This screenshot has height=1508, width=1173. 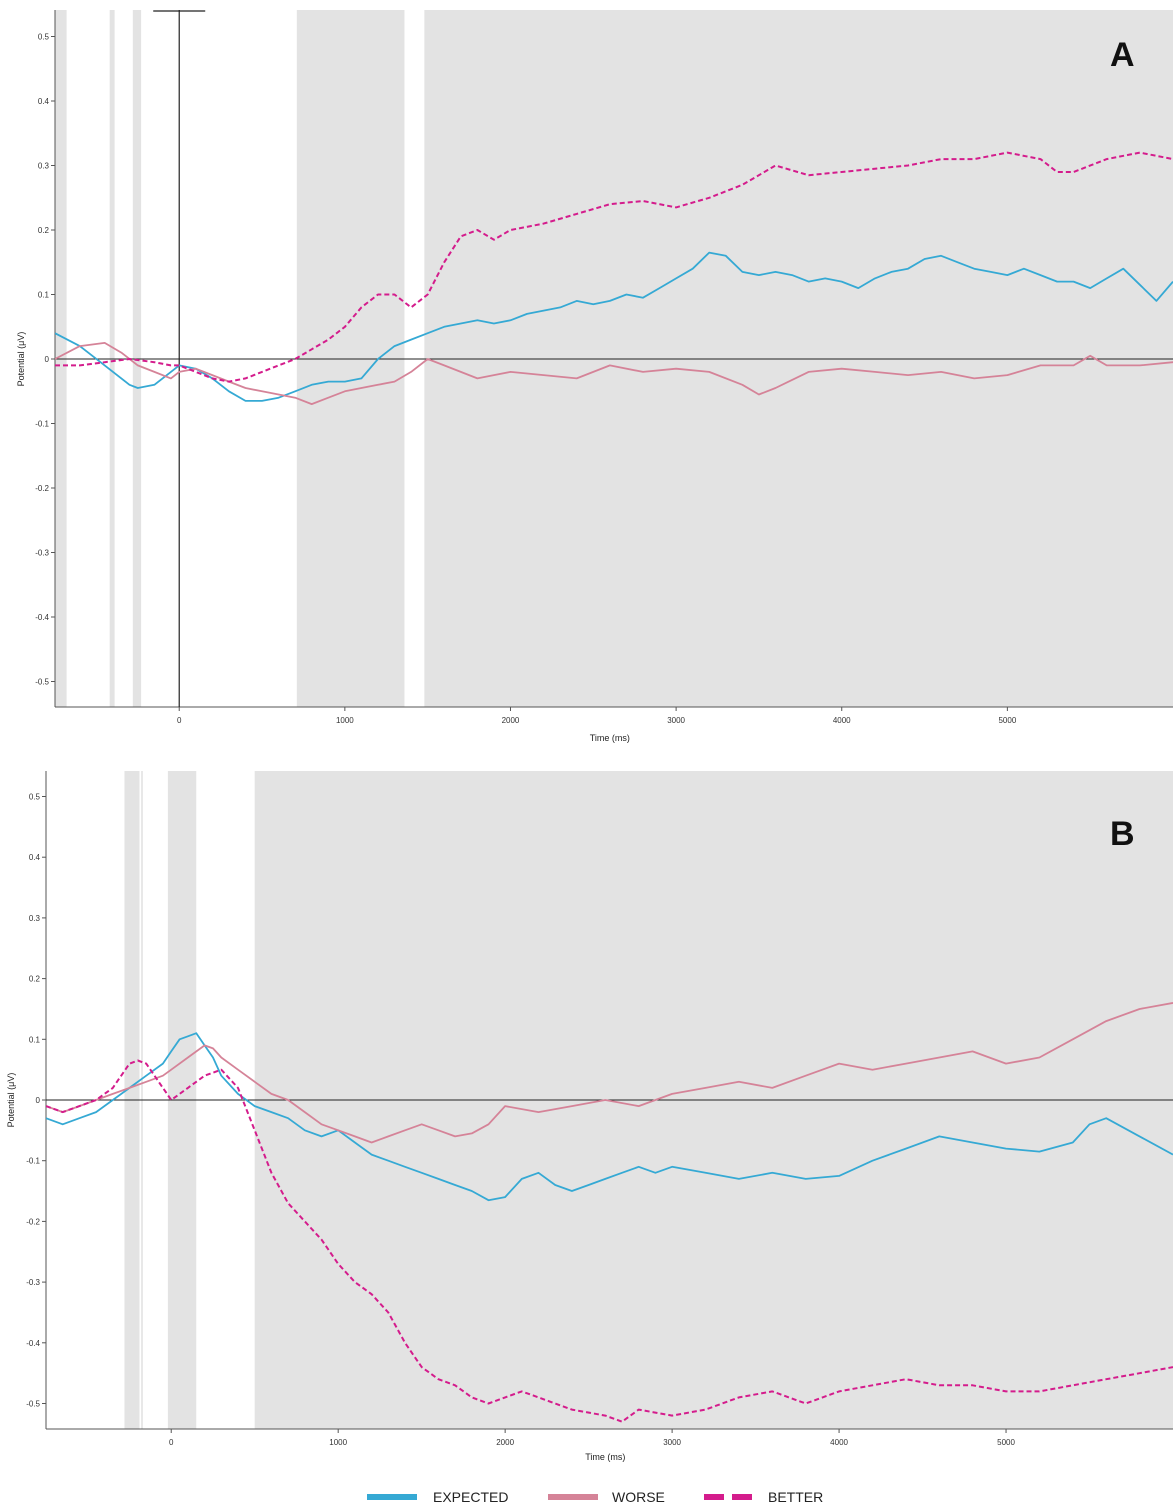 I want to click on panel-a-y-tick-label: -0.3, so click(x=42, y=553).